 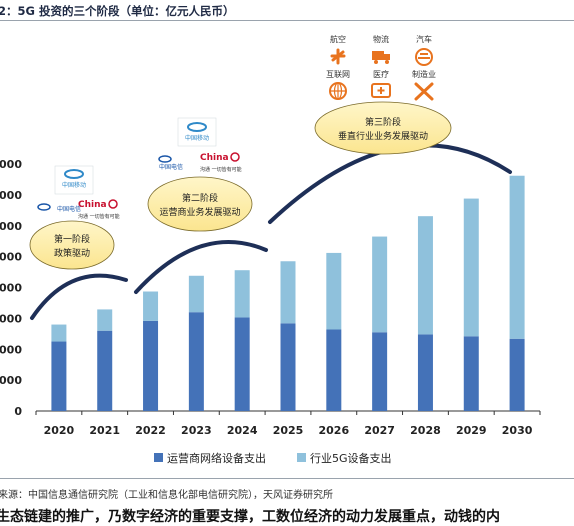 I want to click on internet-icon: 互联网, so click(x=338, y=85).